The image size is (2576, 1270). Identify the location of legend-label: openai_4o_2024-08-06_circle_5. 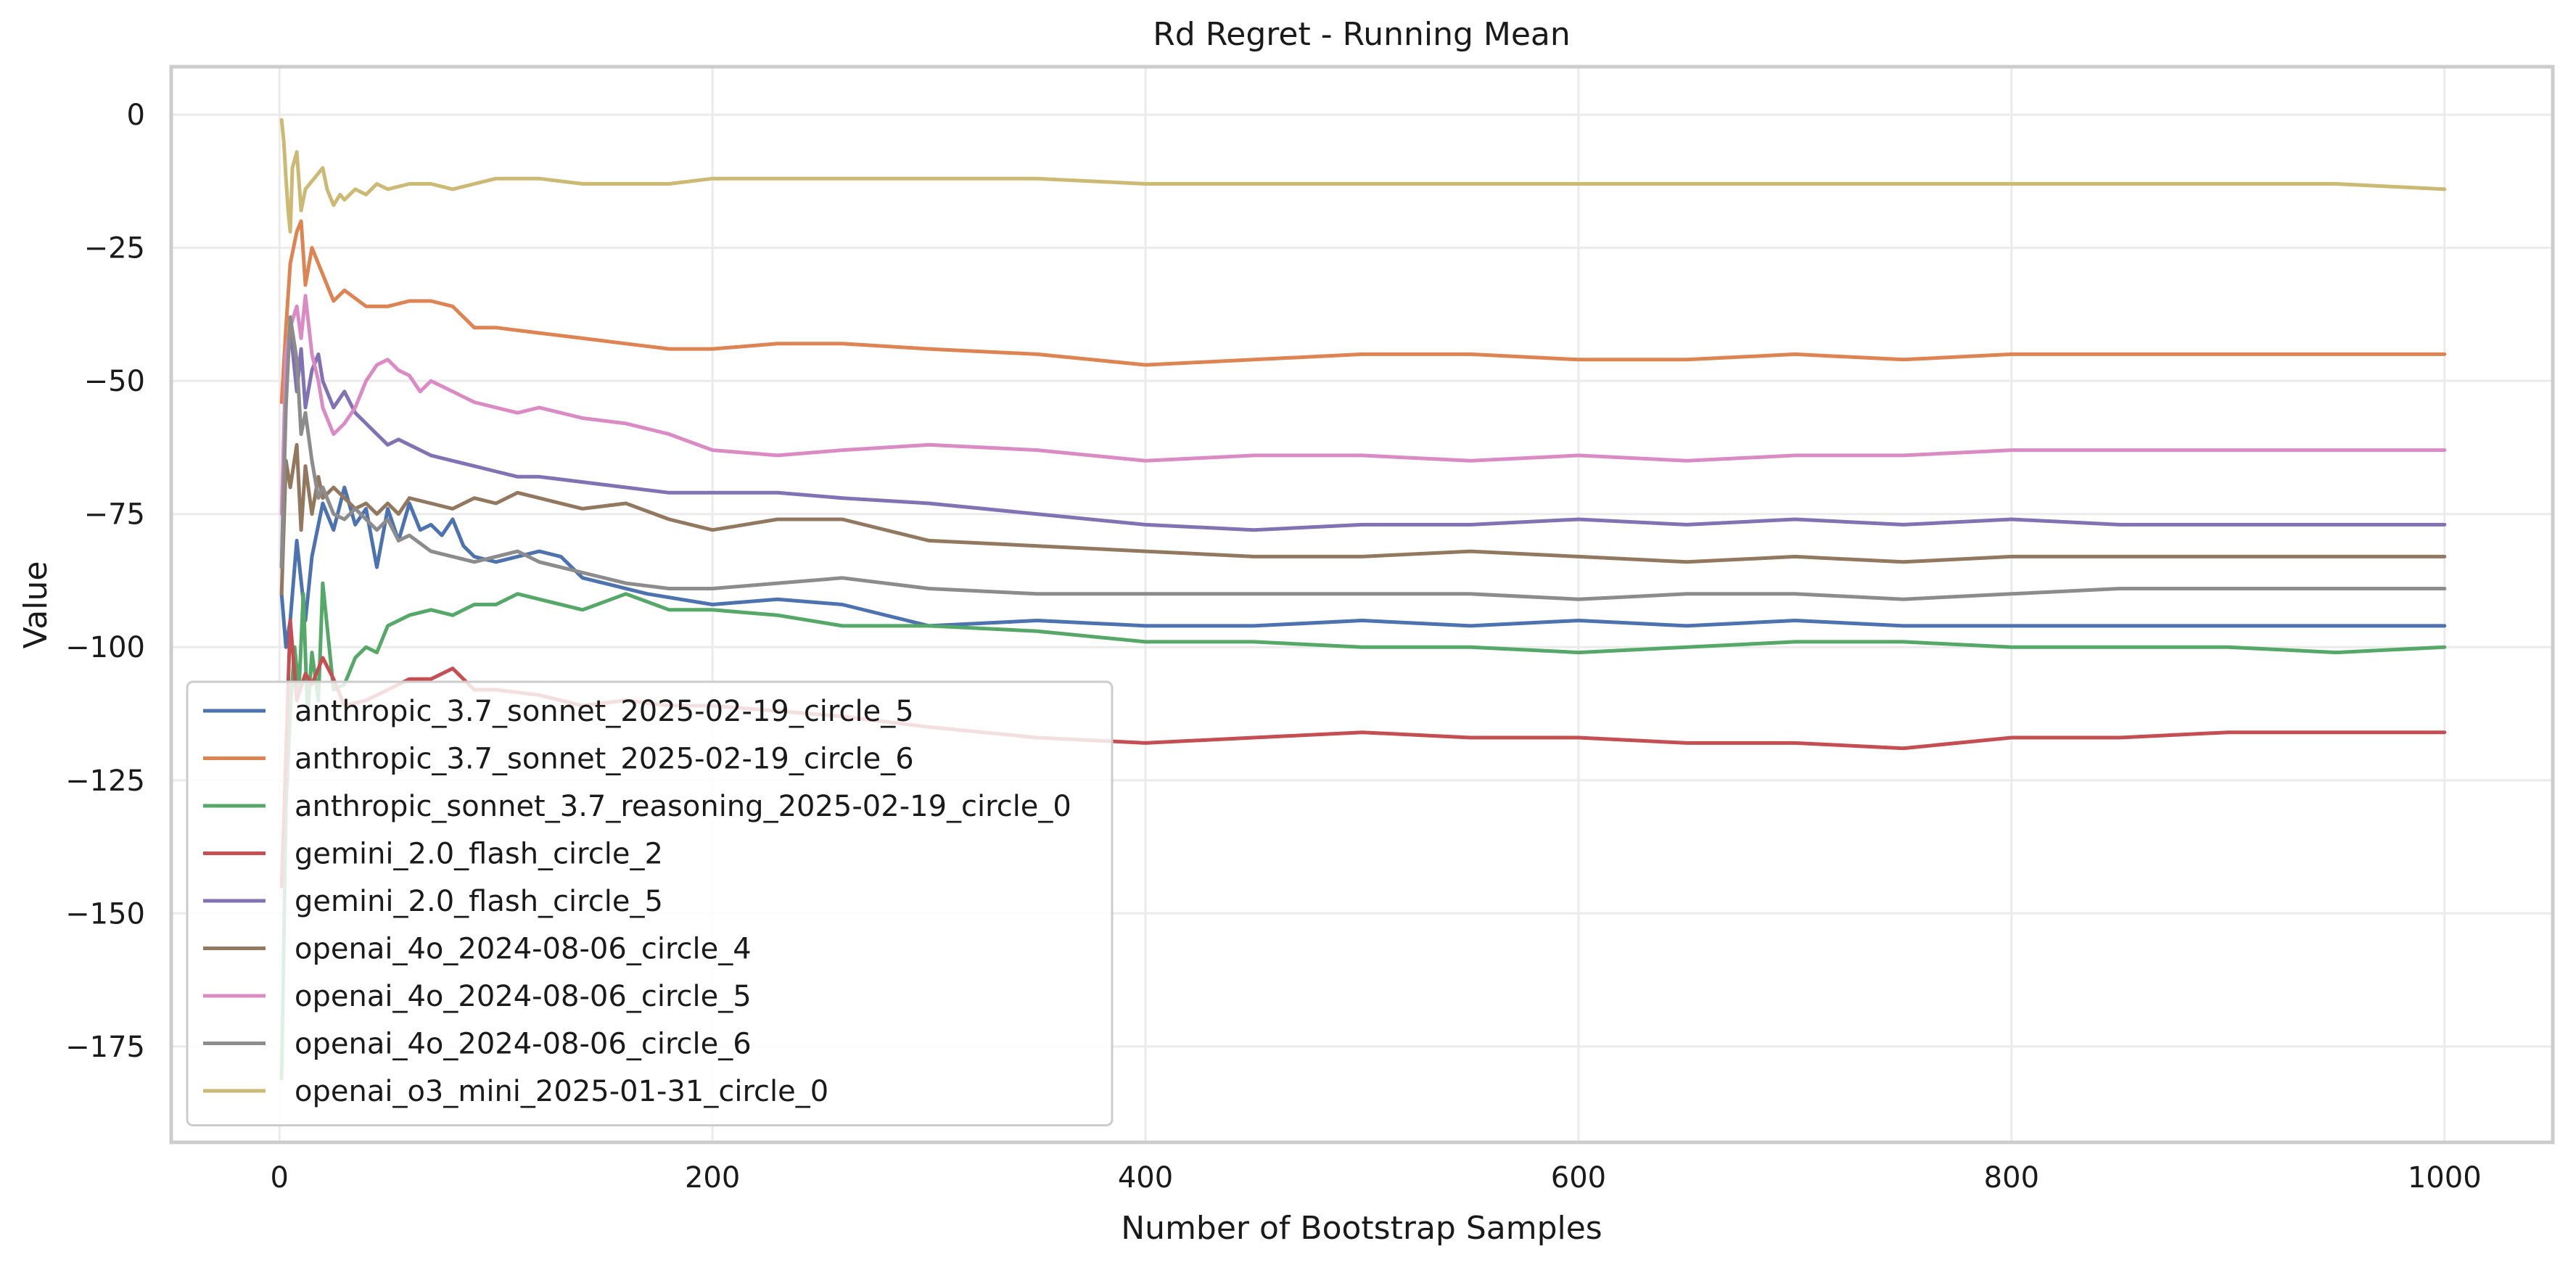
(523, 996).